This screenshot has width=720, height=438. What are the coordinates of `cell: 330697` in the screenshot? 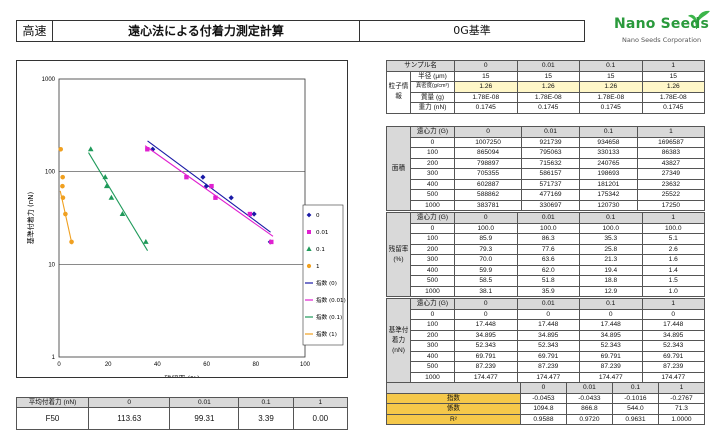 It's located at (550, 205).